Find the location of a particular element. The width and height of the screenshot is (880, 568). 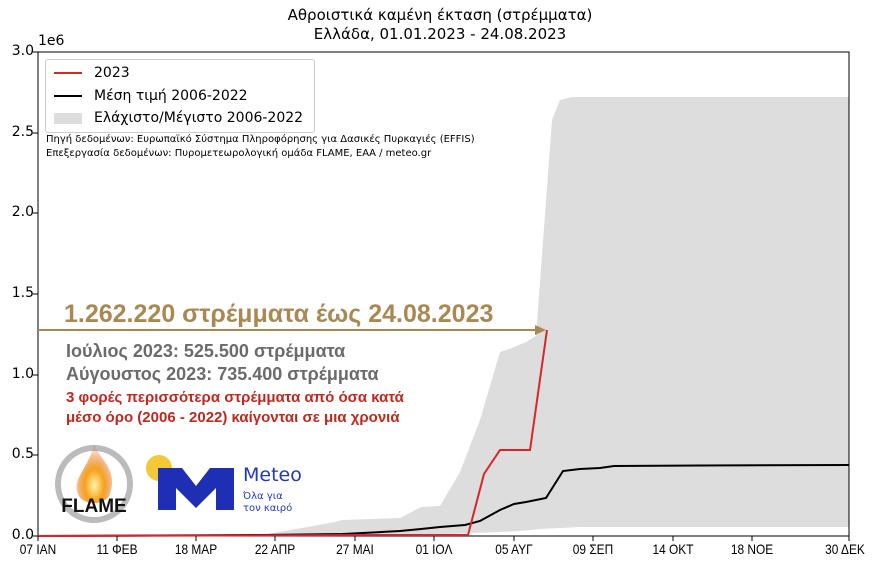

grey-patch-swatch-icon is located at coordinates (68, 118).